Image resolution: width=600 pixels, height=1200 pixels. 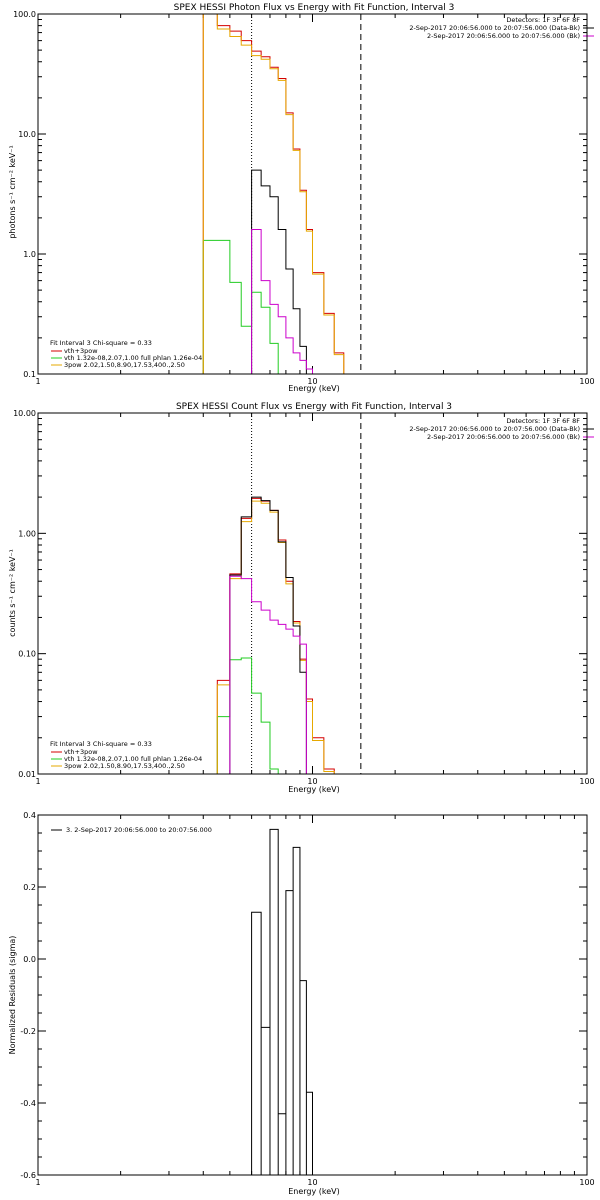 I want to click on y-tick-label: 10.00, so click(x=24, y=413).